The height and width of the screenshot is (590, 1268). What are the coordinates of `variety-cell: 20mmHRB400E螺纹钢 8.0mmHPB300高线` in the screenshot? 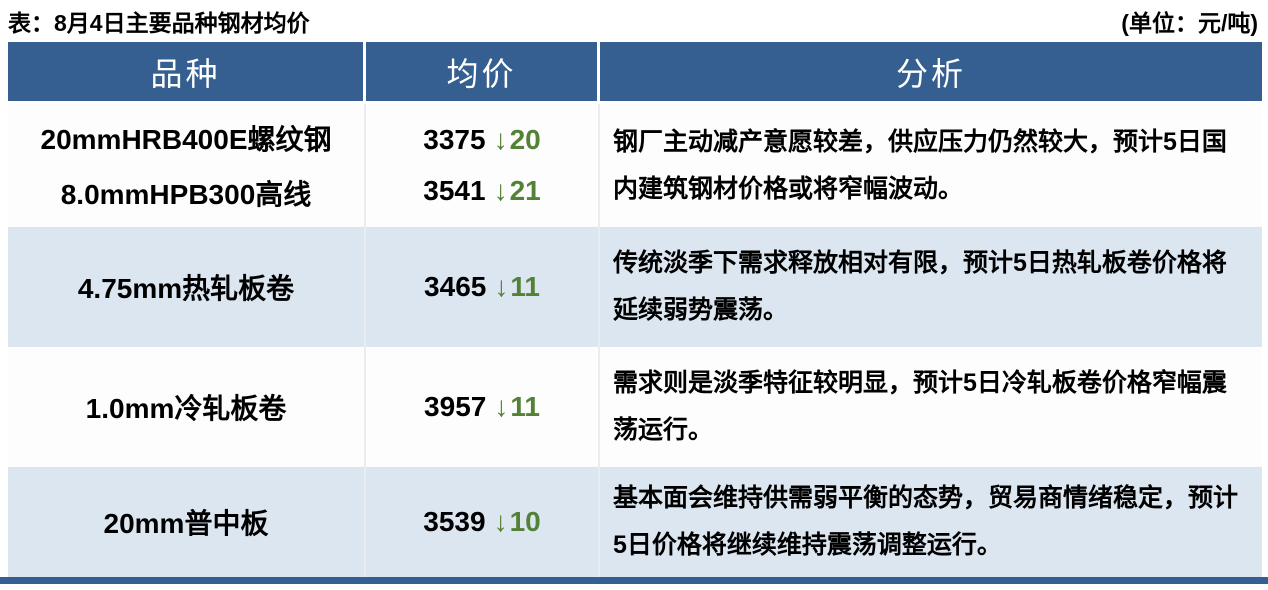 It's located at (187, 165).